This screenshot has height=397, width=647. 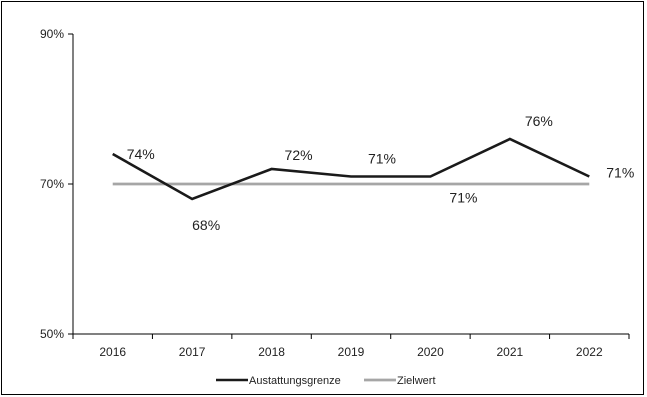 What do you see at coordinates (192, 352) in the screenshot?
I see `x-tick-label: 2017` at bounding box center [192, 352].